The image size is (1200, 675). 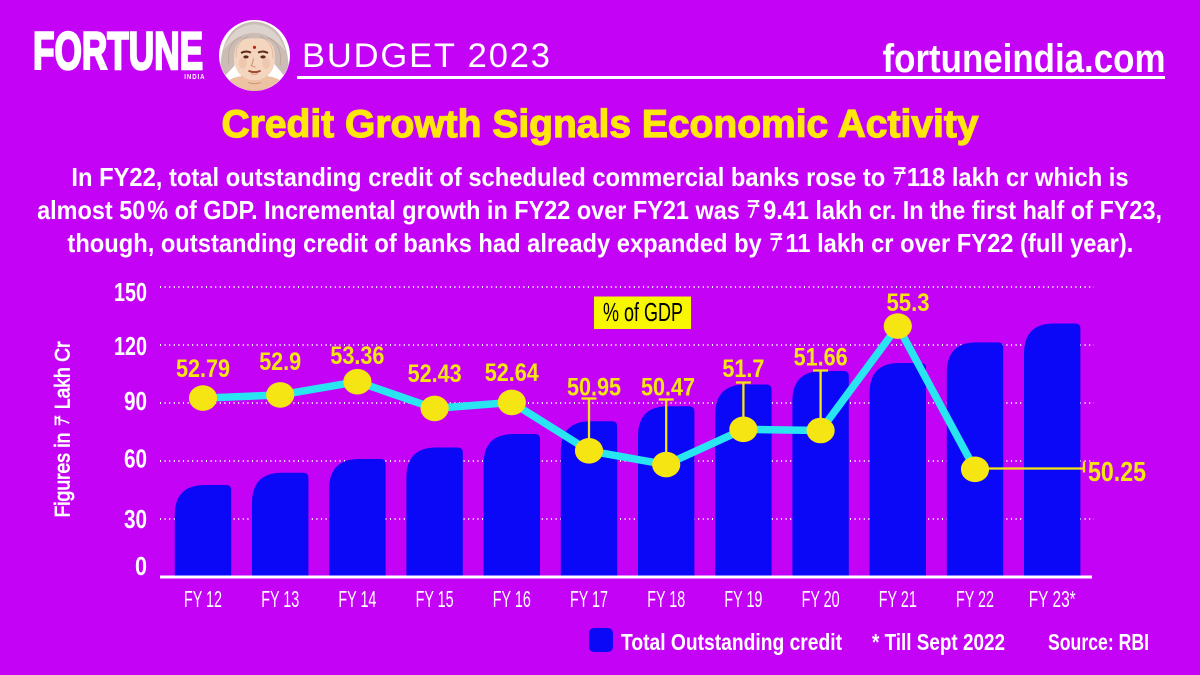 What do you see at coordinates (821, 358) in the screenshot?
I see `svg-text: 51.66` at bounding box center [821, 358].